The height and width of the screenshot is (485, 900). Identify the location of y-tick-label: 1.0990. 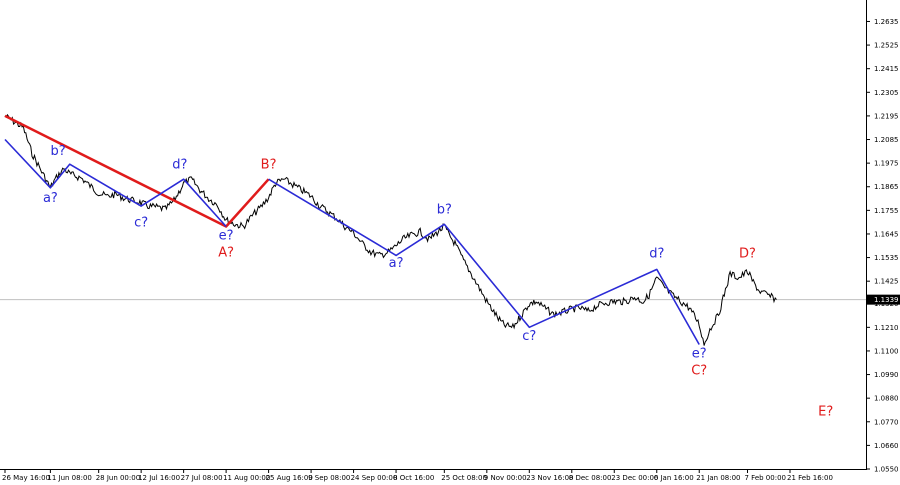
(886, 375).